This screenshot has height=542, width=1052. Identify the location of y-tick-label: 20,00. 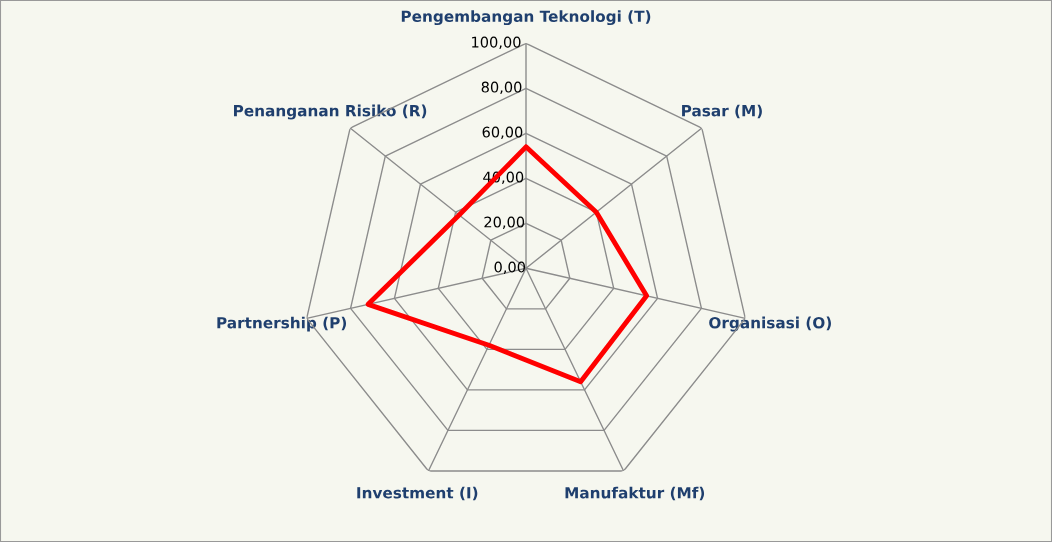
(504, 223).